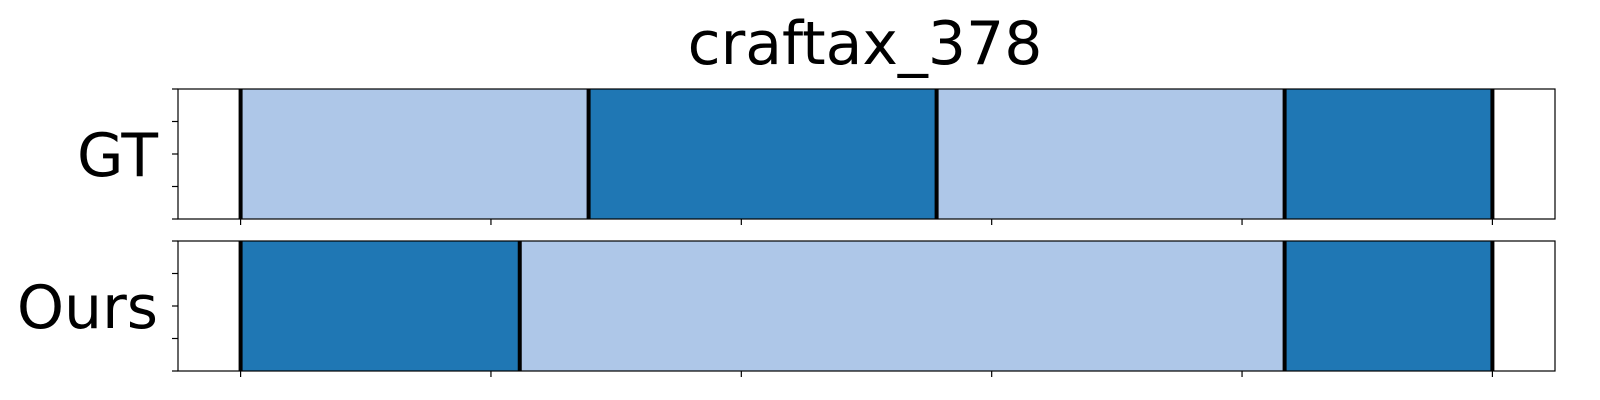 The width and height of the screenshot is (1600, 400). What do you see at coordinates (117, 156) in the screenshot?
I see `row-label: GT` at bounding box center [117, 156].